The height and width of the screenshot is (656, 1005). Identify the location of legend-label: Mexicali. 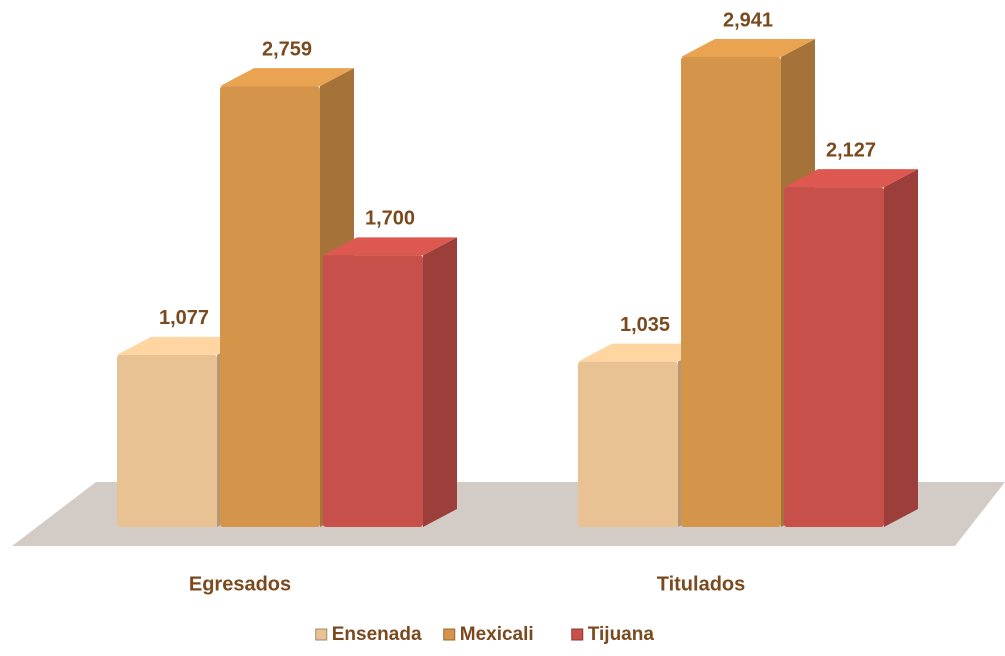
(497, 634).